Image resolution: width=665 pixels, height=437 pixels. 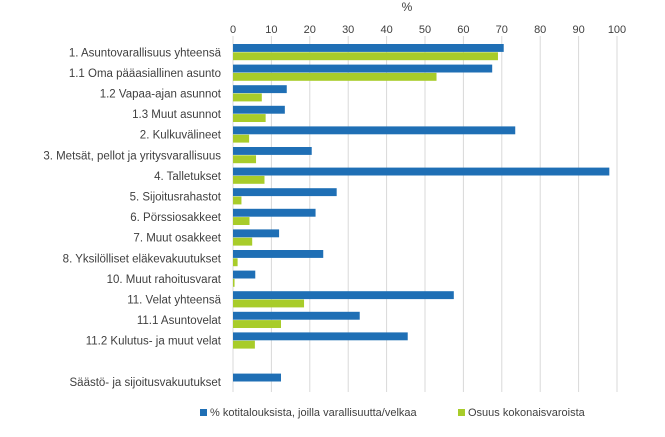 What do you see at coordinates (174, 301) in the screenshot?
I see `category-label-11-velat-yhteensä: 11. Velat yhteensä` at bounding box center [174, 301].